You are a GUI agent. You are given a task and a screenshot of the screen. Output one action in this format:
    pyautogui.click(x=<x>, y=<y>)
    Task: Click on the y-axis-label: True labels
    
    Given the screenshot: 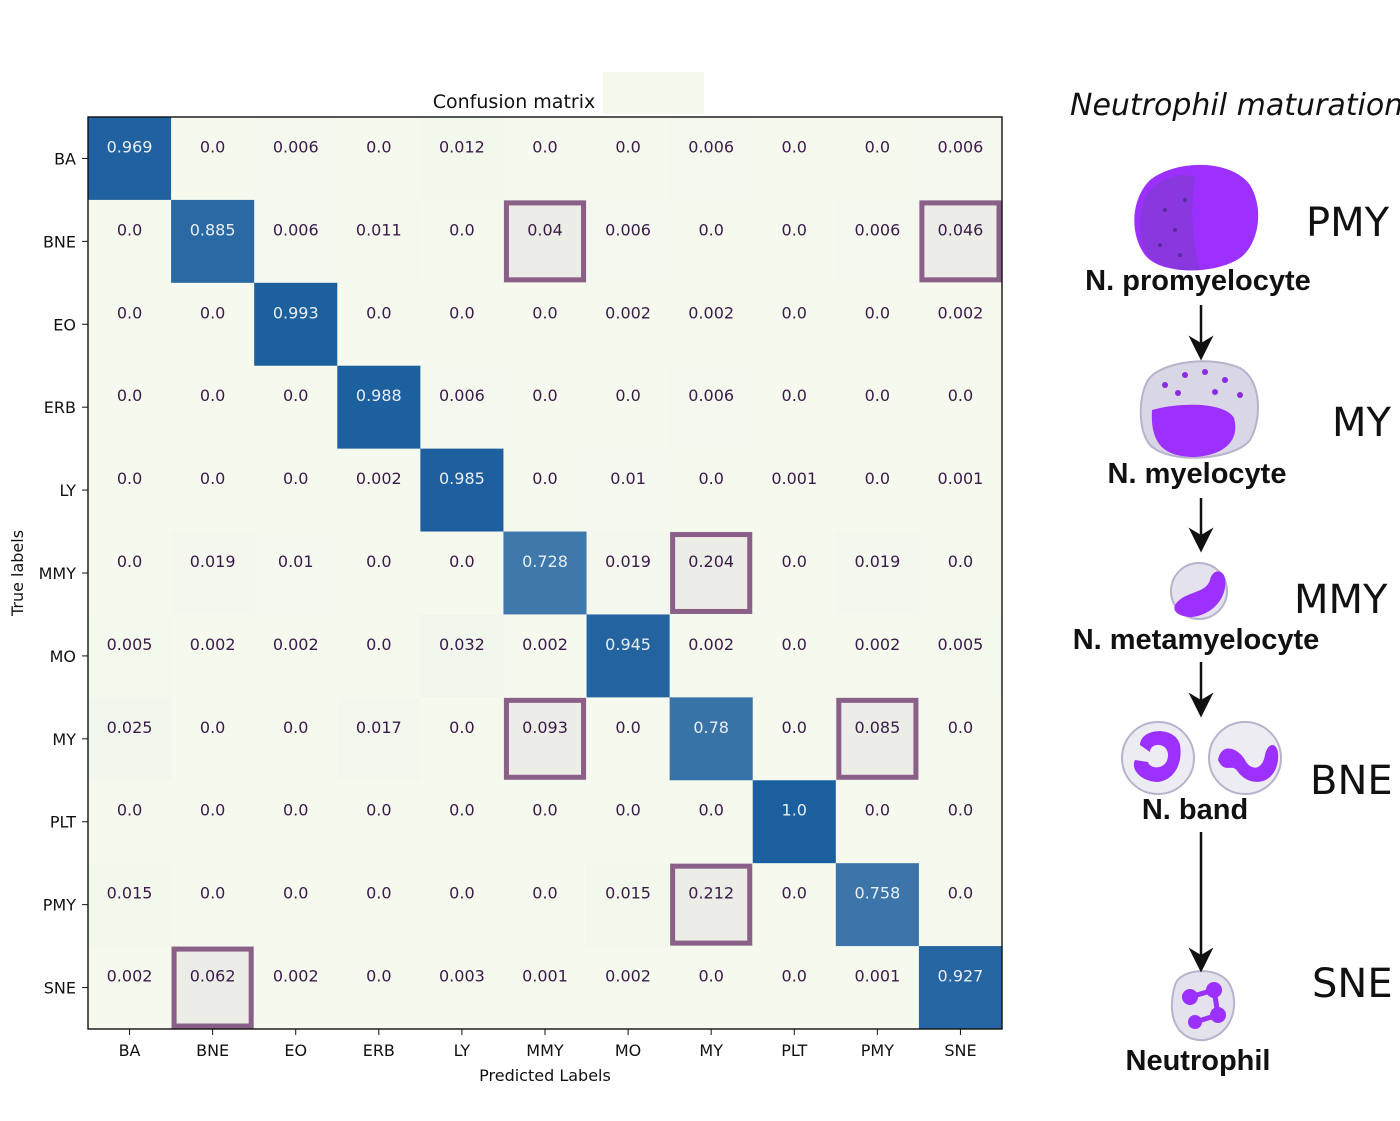 What is the action you would take?
    pyautogui.click(x=17, y=573)
    